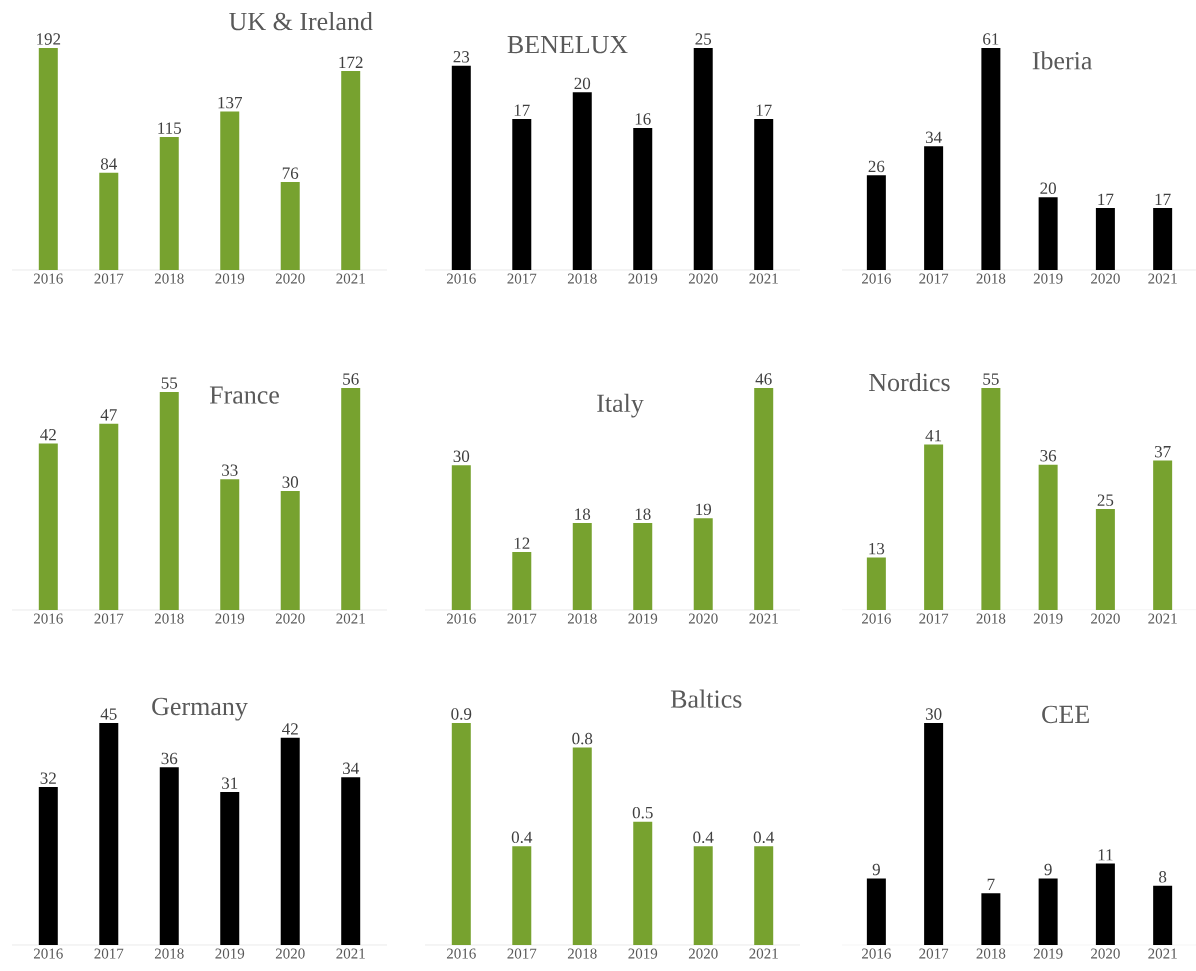 Image resolution: width=1196 pixels, height=971 pixels. Describe the element at coordinates (1163, 877) in the screenshot. I see `data-label: 8` at that location.